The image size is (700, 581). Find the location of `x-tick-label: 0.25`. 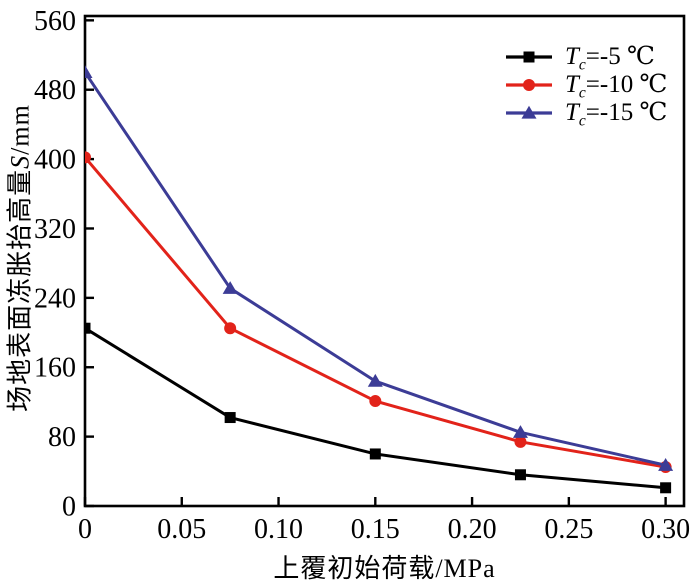

x-tick-label: 0.25 is located at coordinates (568, 529).